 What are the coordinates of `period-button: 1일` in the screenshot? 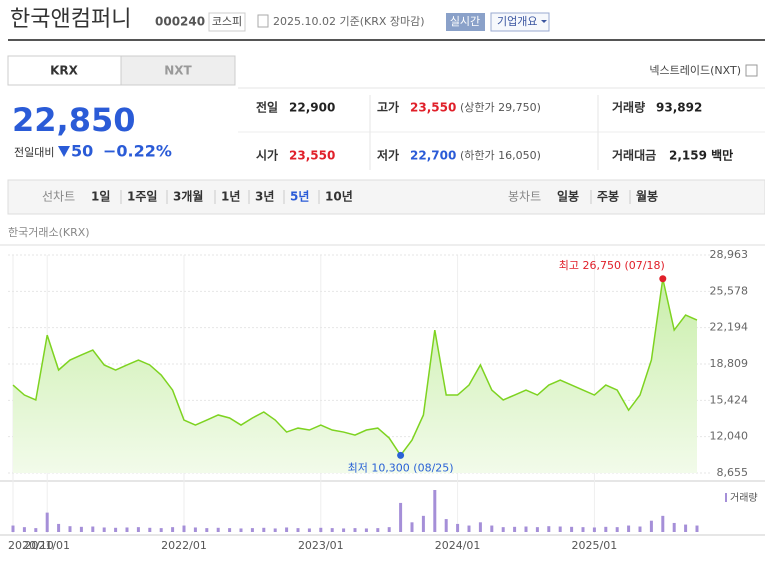 It's located at (100, 197).